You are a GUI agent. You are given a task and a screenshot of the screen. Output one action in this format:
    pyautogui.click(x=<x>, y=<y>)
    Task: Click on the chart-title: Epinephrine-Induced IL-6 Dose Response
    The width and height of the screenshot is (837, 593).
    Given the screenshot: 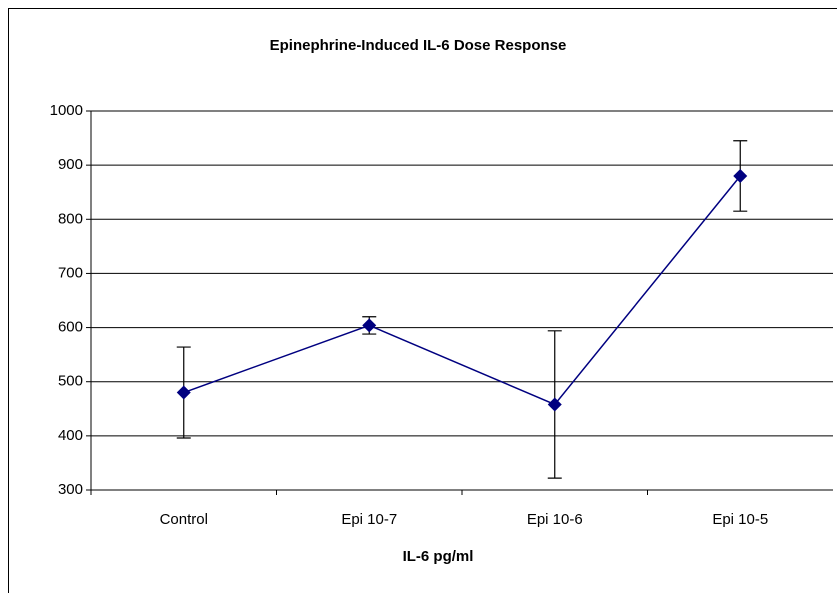 What is the action you would take?
    pyautogui.click(x=418, y=45)
    